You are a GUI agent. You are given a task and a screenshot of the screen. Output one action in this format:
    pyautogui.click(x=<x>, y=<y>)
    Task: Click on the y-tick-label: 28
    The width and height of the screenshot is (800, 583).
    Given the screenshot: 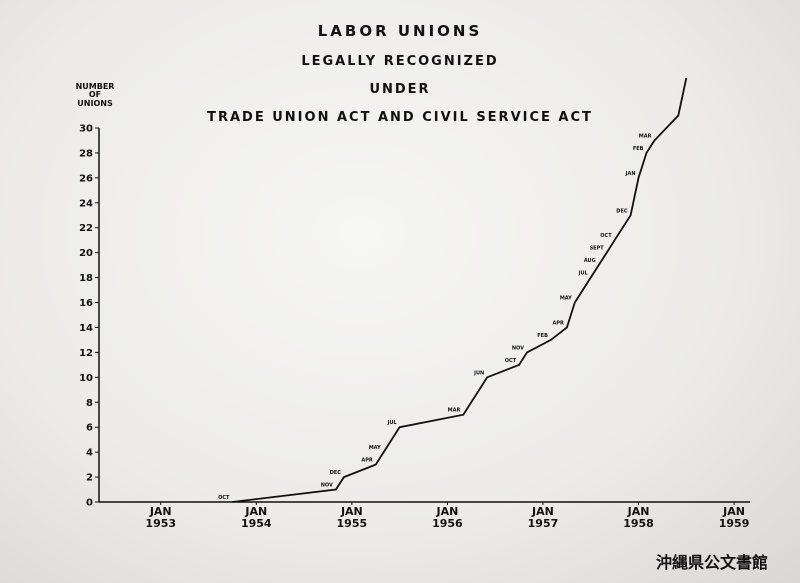 What is the action you would take?
    pyautogui.click(x=86, y=153)
    